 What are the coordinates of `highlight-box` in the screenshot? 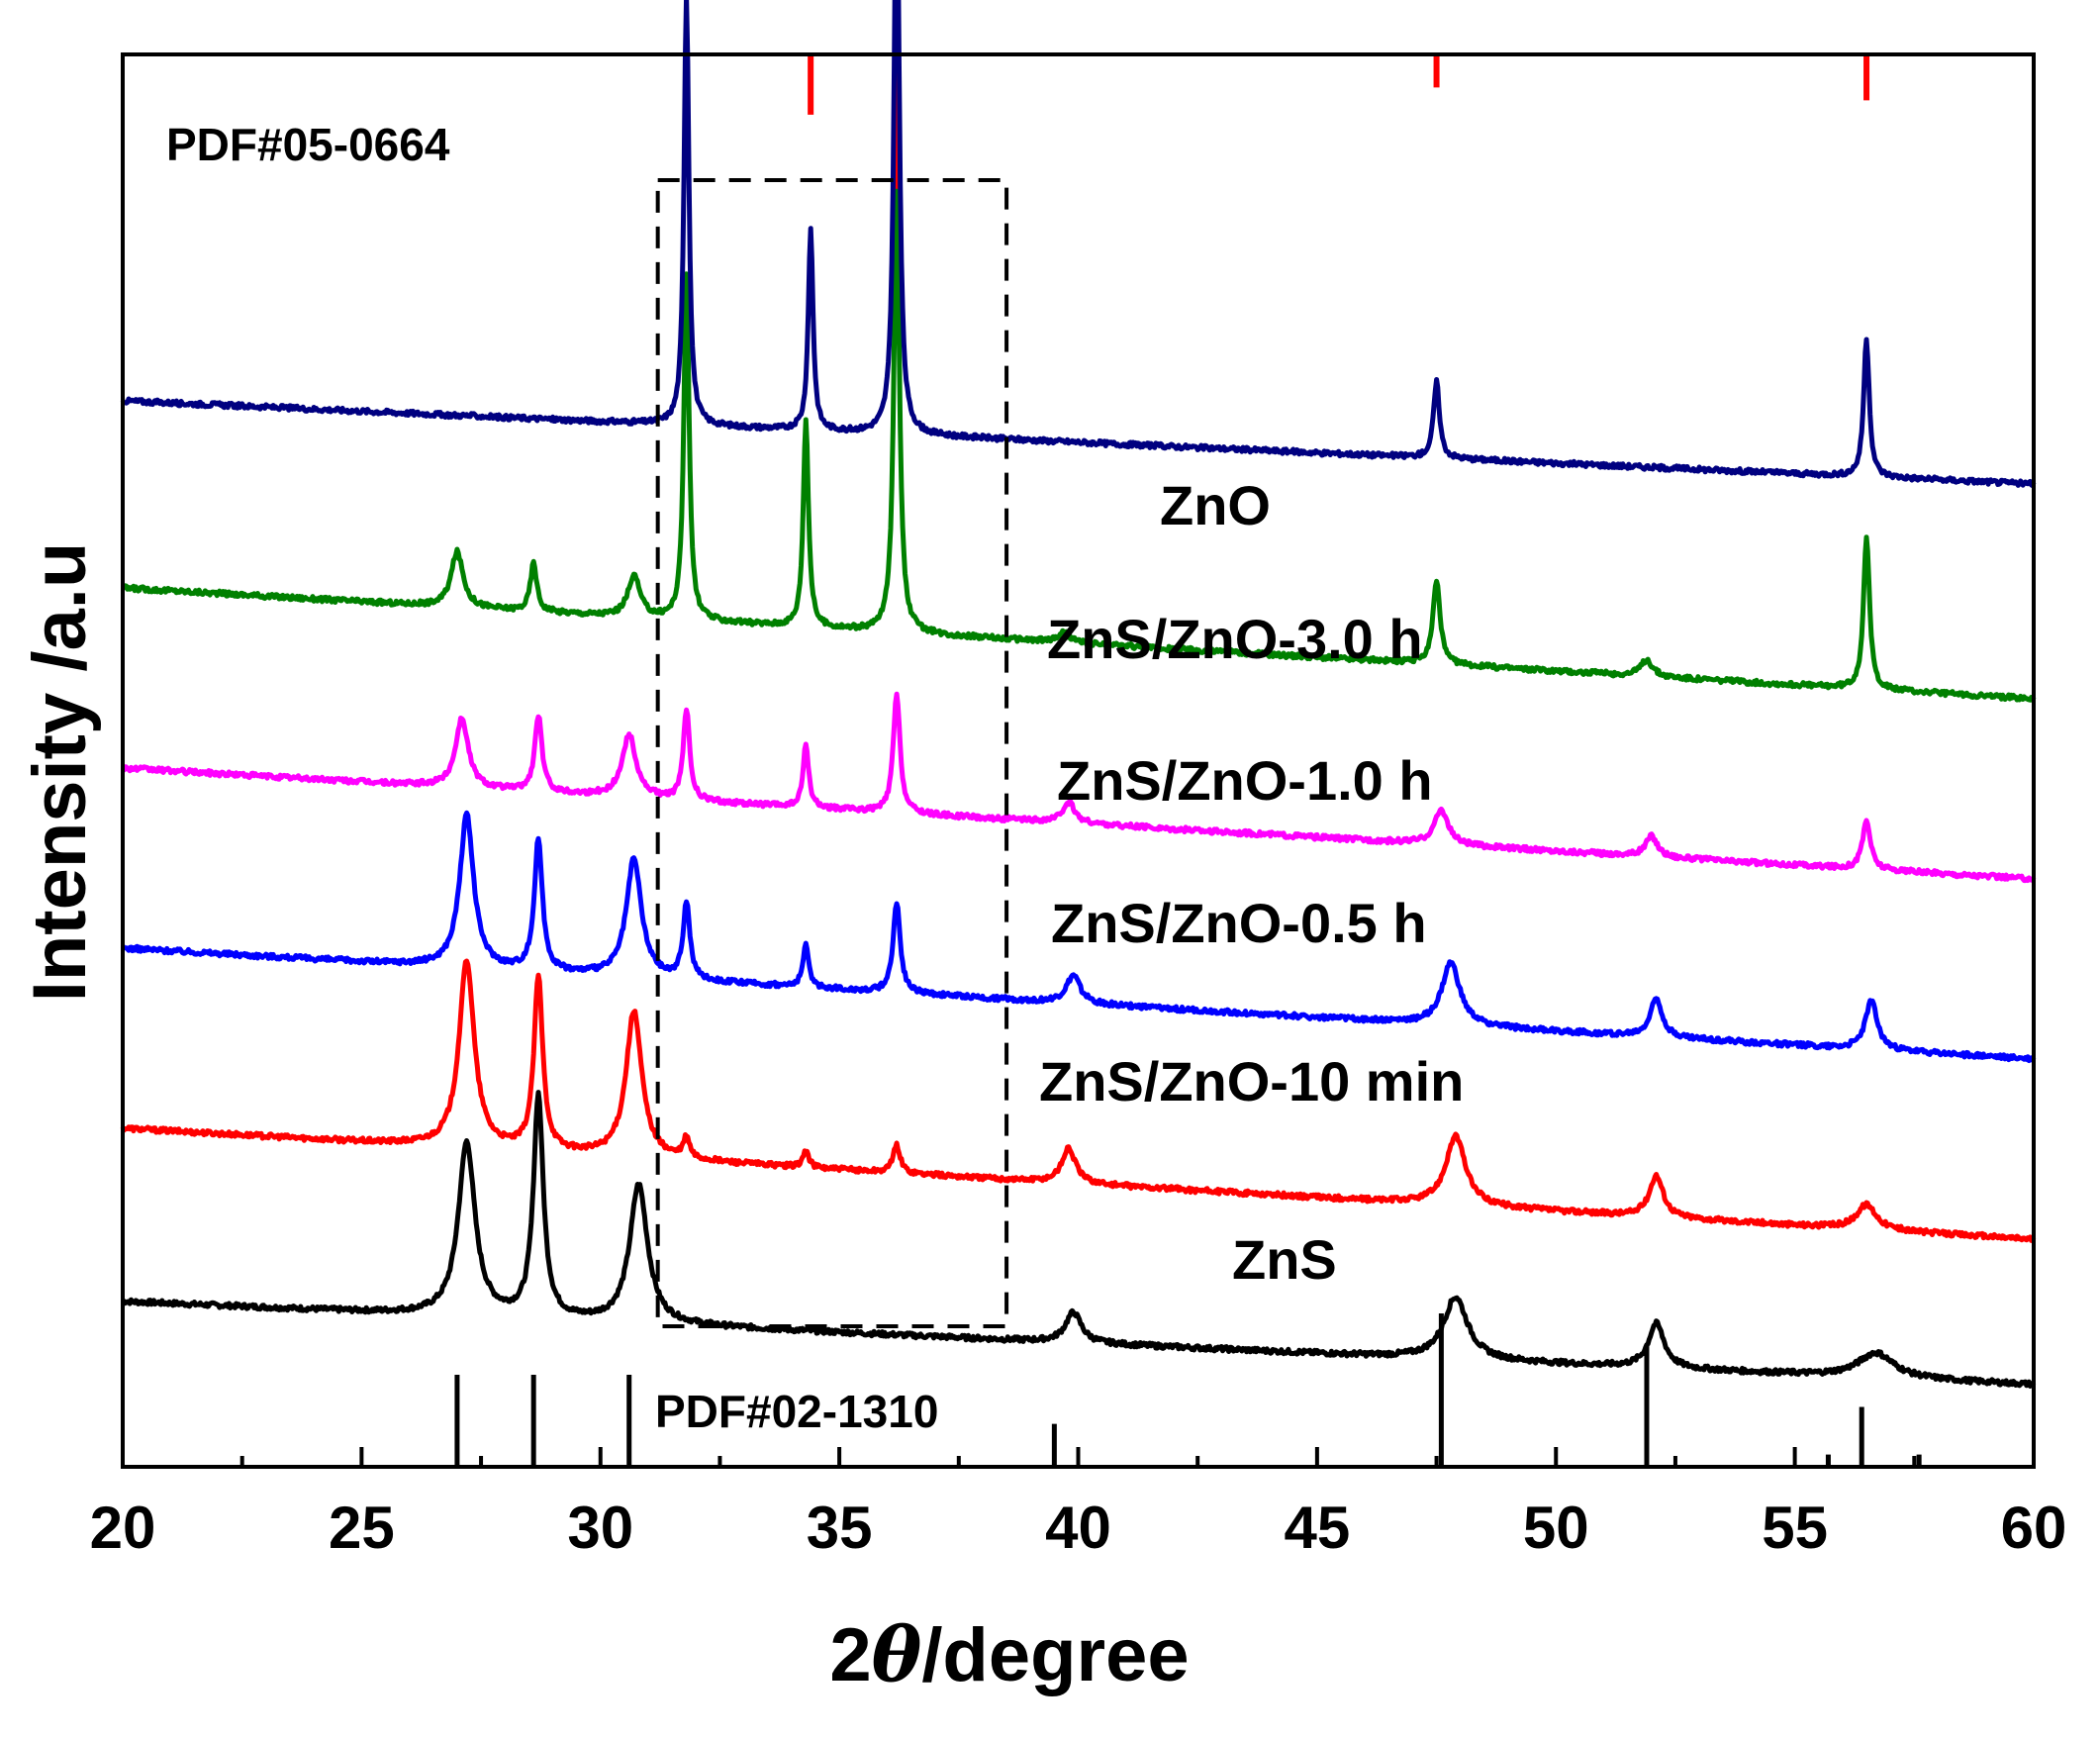 It's located at (832, 753).